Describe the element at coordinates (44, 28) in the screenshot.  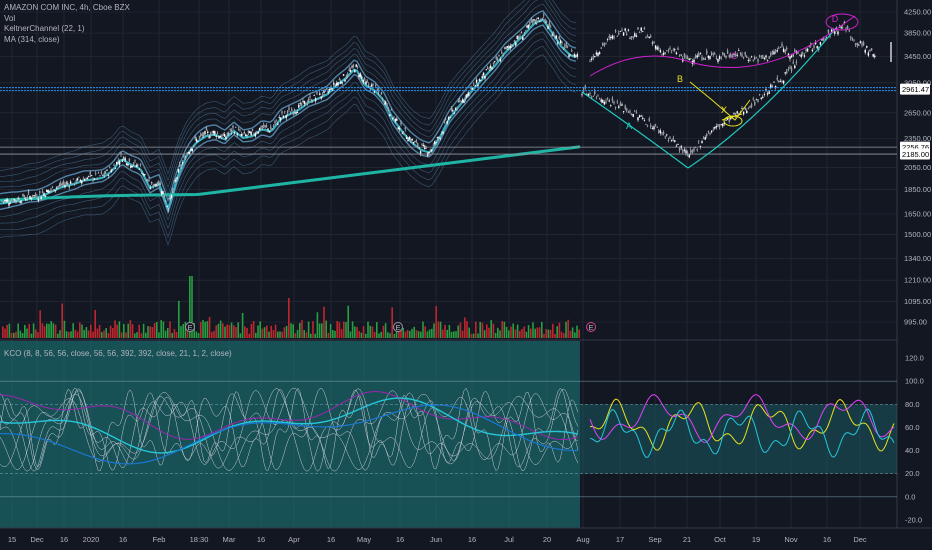
I see `keltner-legend: KeltnerChannel (22, 1)` at that location.